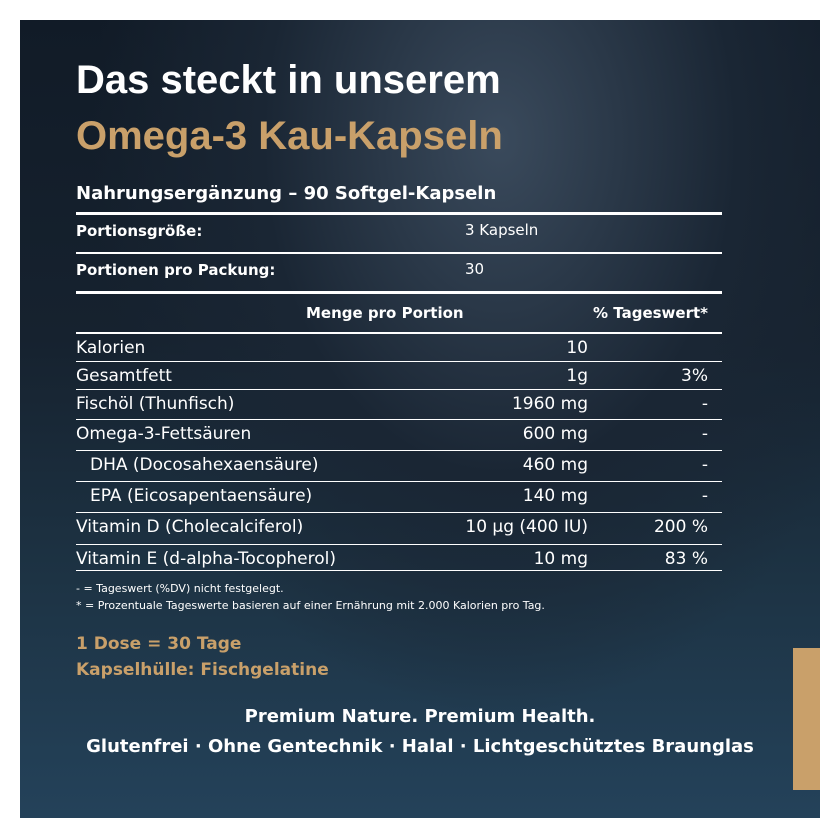 Image resolution: width=840 pixels, height=840 pixels. I want to click on nutrient-name: Kalorien, so click(111, 348).